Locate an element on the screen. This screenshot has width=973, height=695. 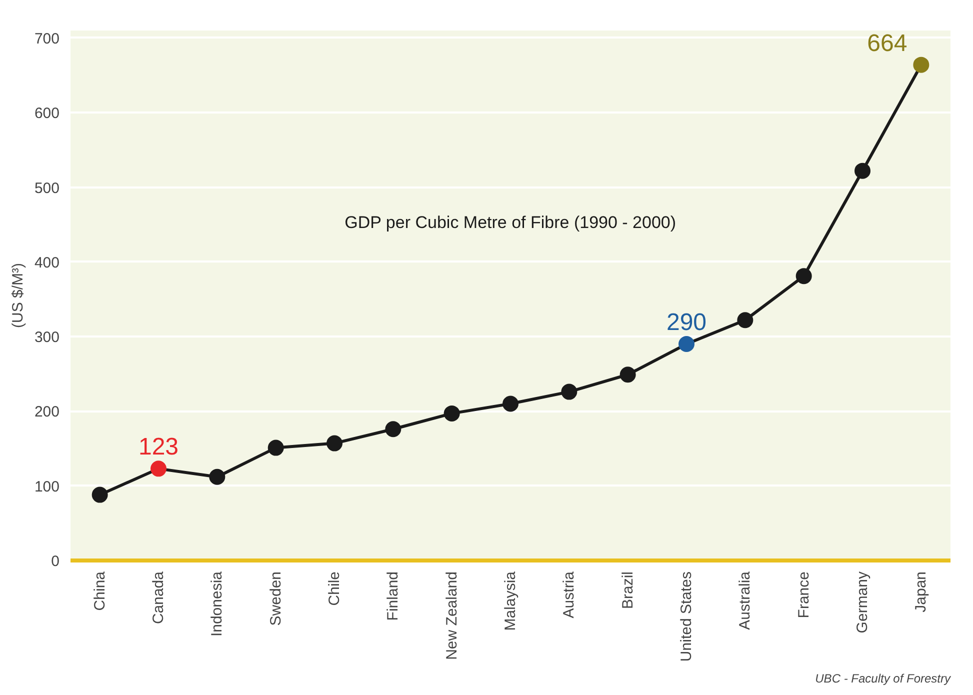
x-tick-label: France is located at coordinates (803, 594).